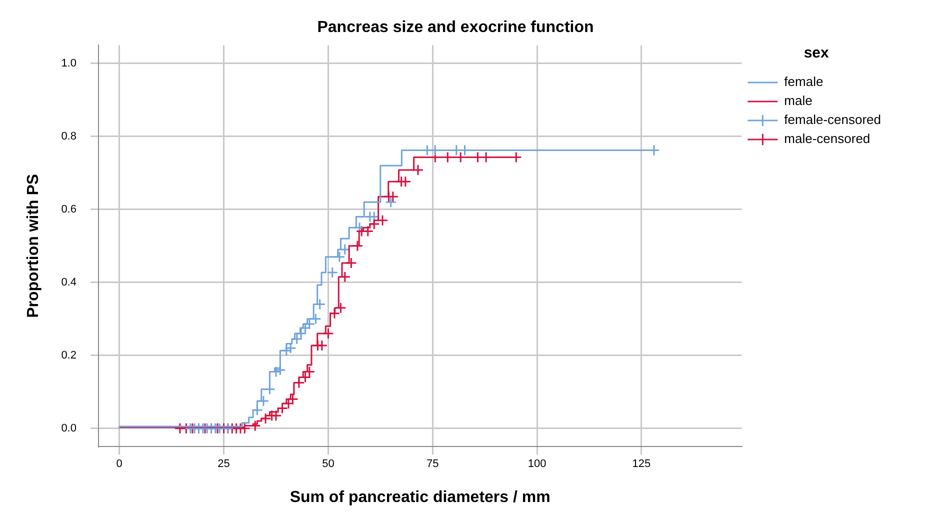 Image resolution: width=951 pixels, height=519 pixels. Describe the element at coordinates (68, 355) in the screenshot. I see `y-tick-label: 0.2` at that location.